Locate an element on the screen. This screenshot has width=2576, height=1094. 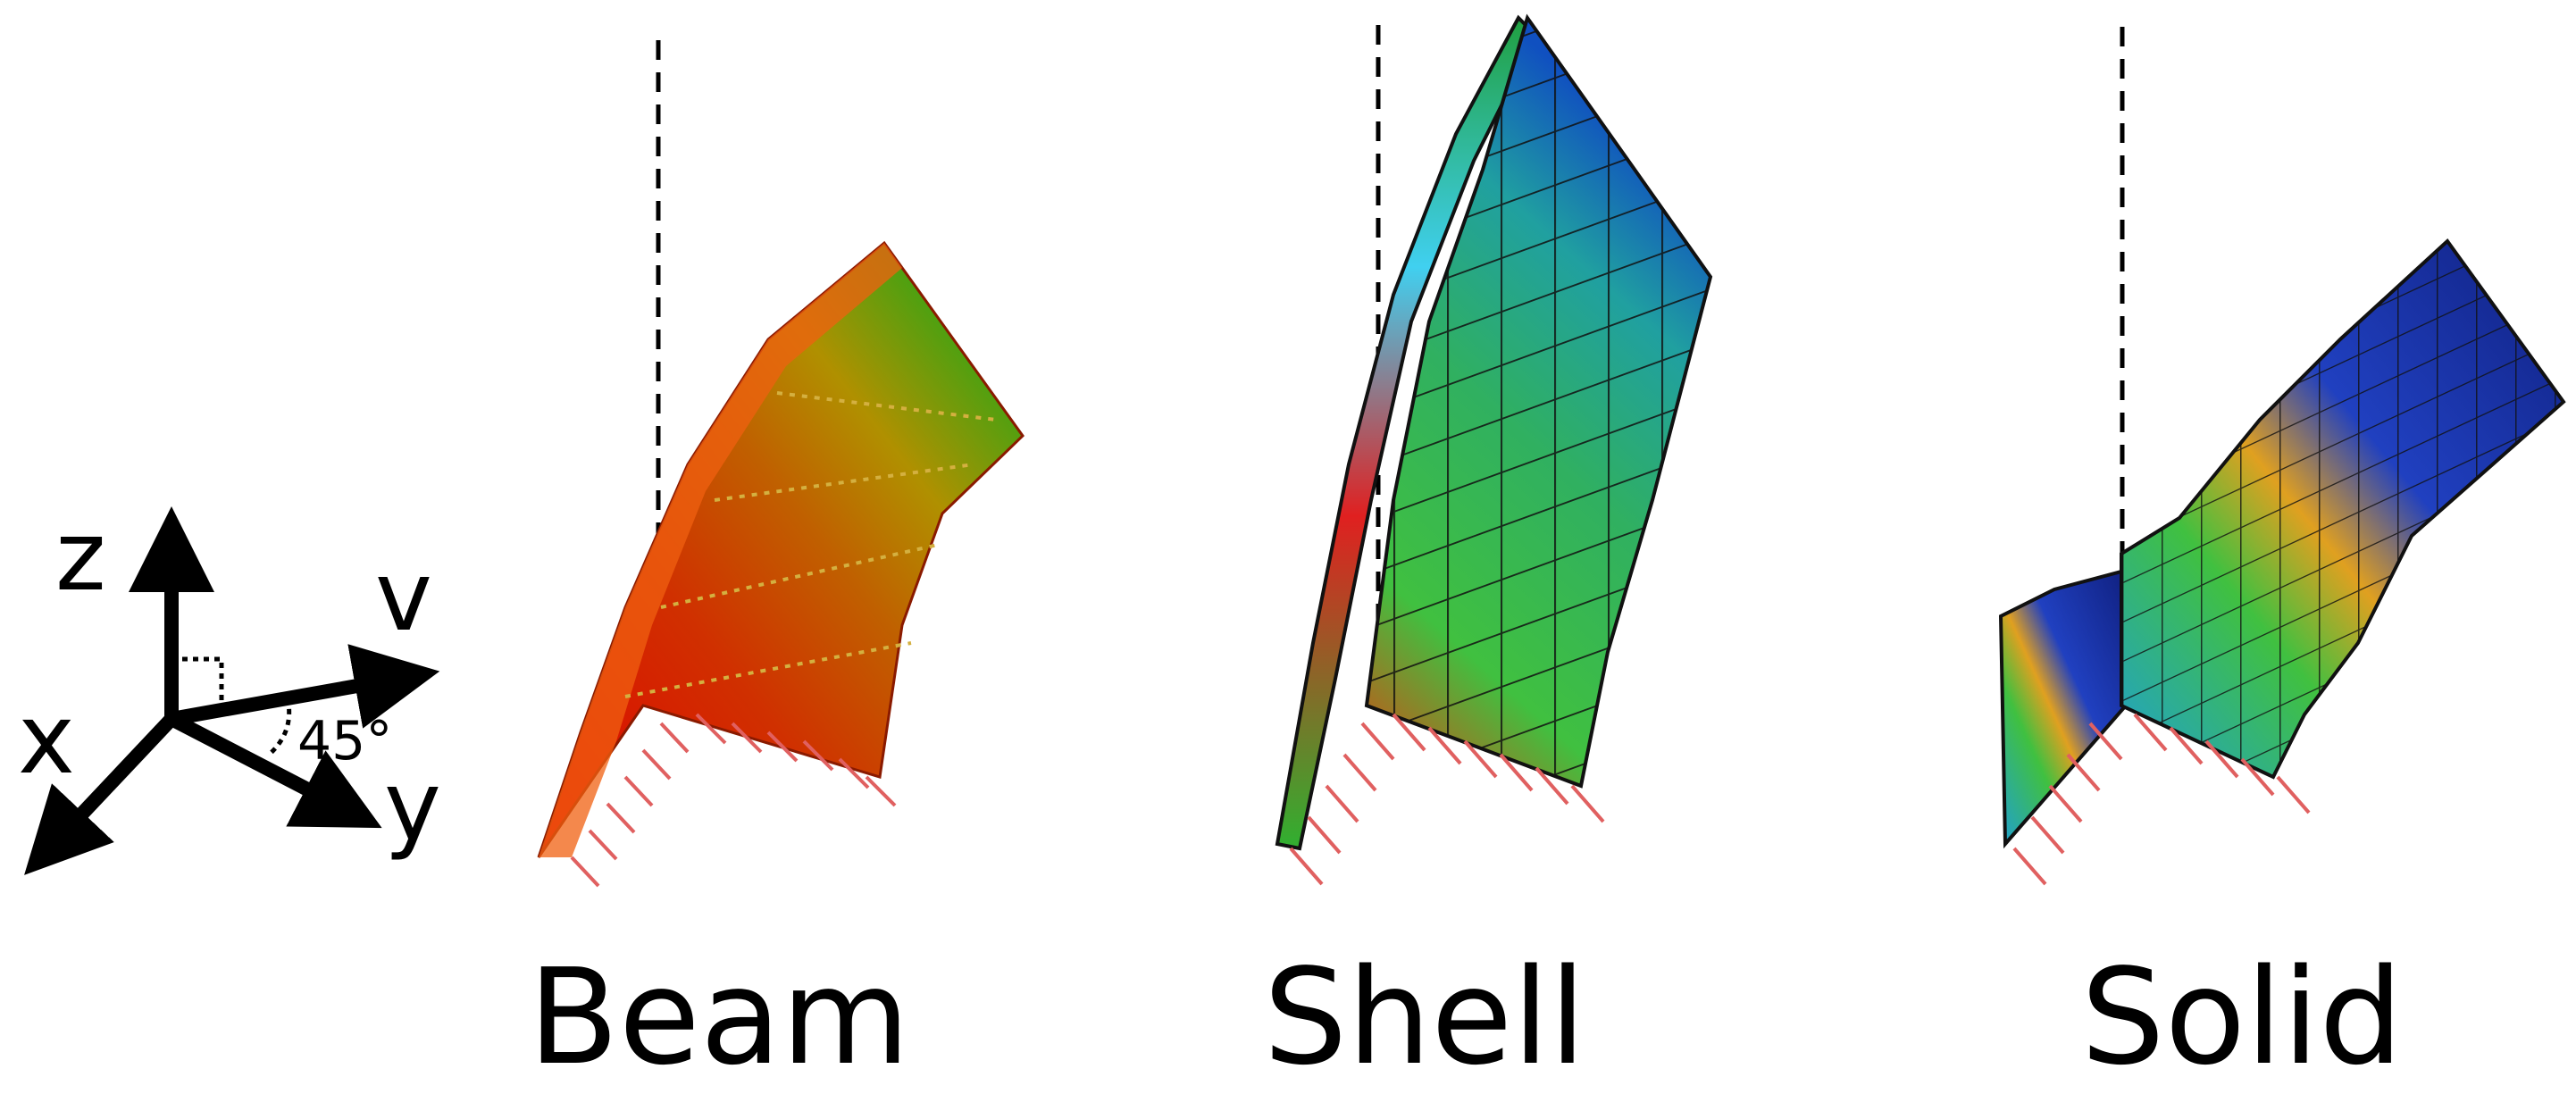
solid-mesh is located at coordinates (2342, 509).